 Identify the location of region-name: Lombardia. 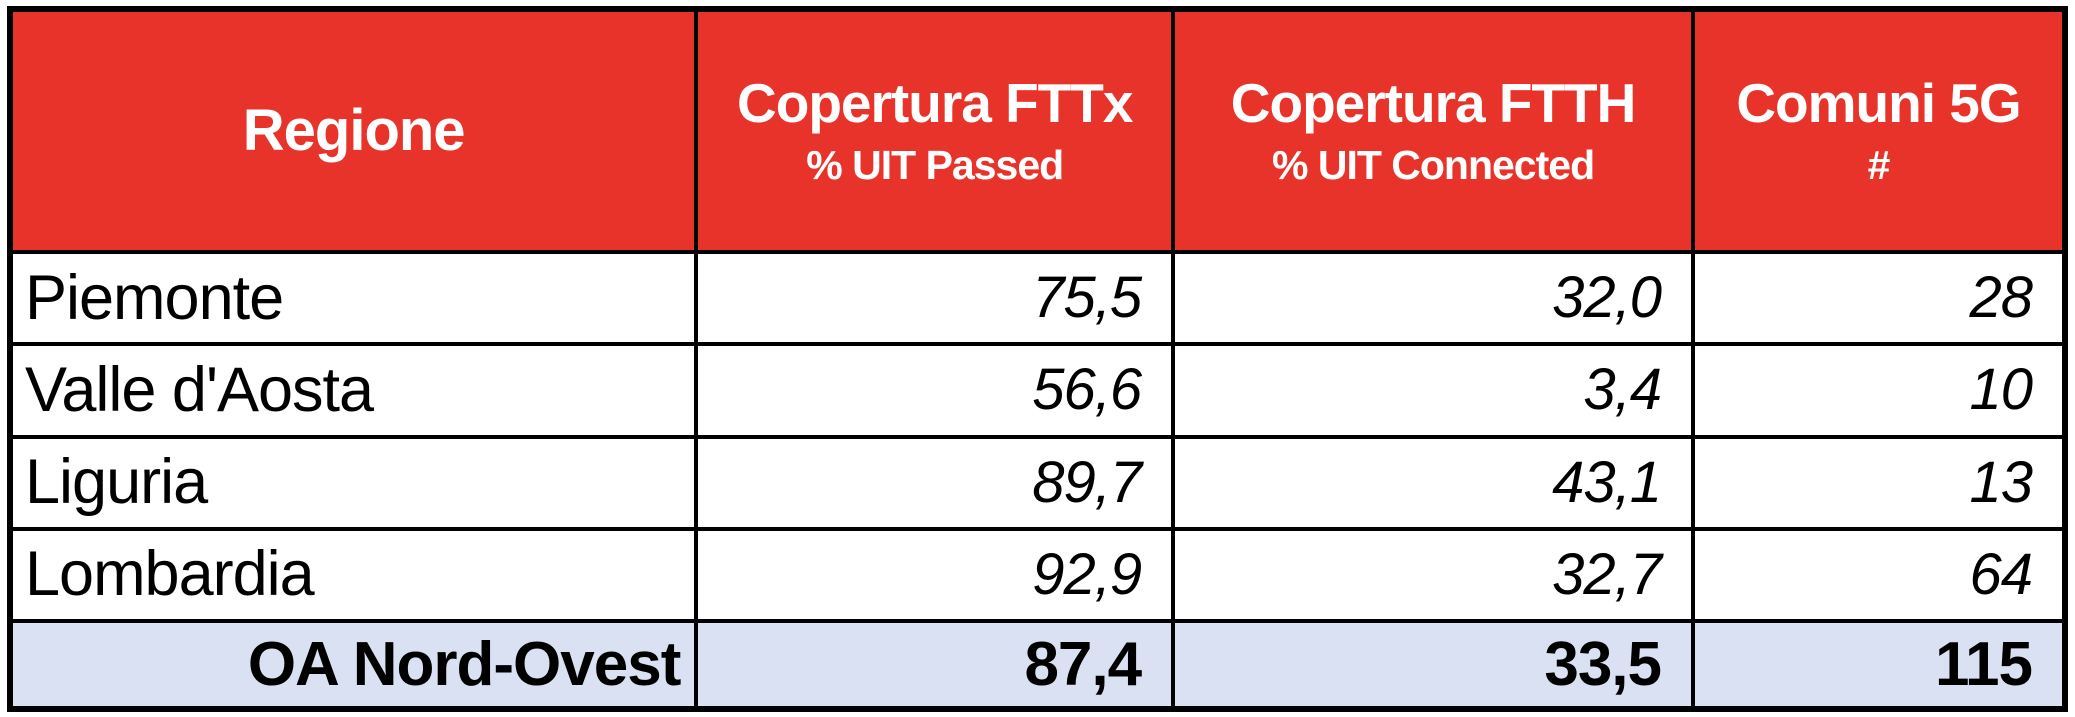
(353, 575).